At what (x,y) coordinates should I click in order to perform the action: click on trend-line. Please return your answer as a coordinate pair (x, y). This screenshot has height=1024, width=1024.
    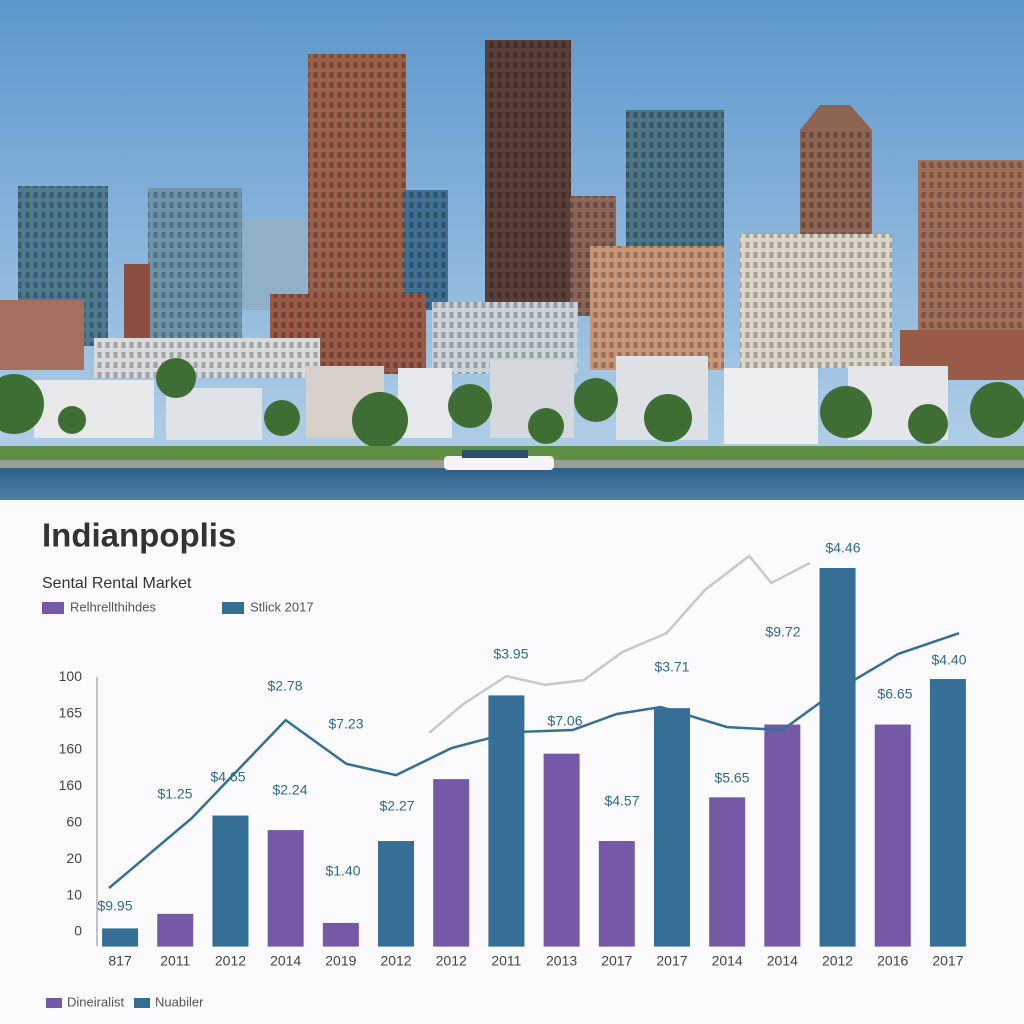
    Looking at the image, I should click on (619, 644).